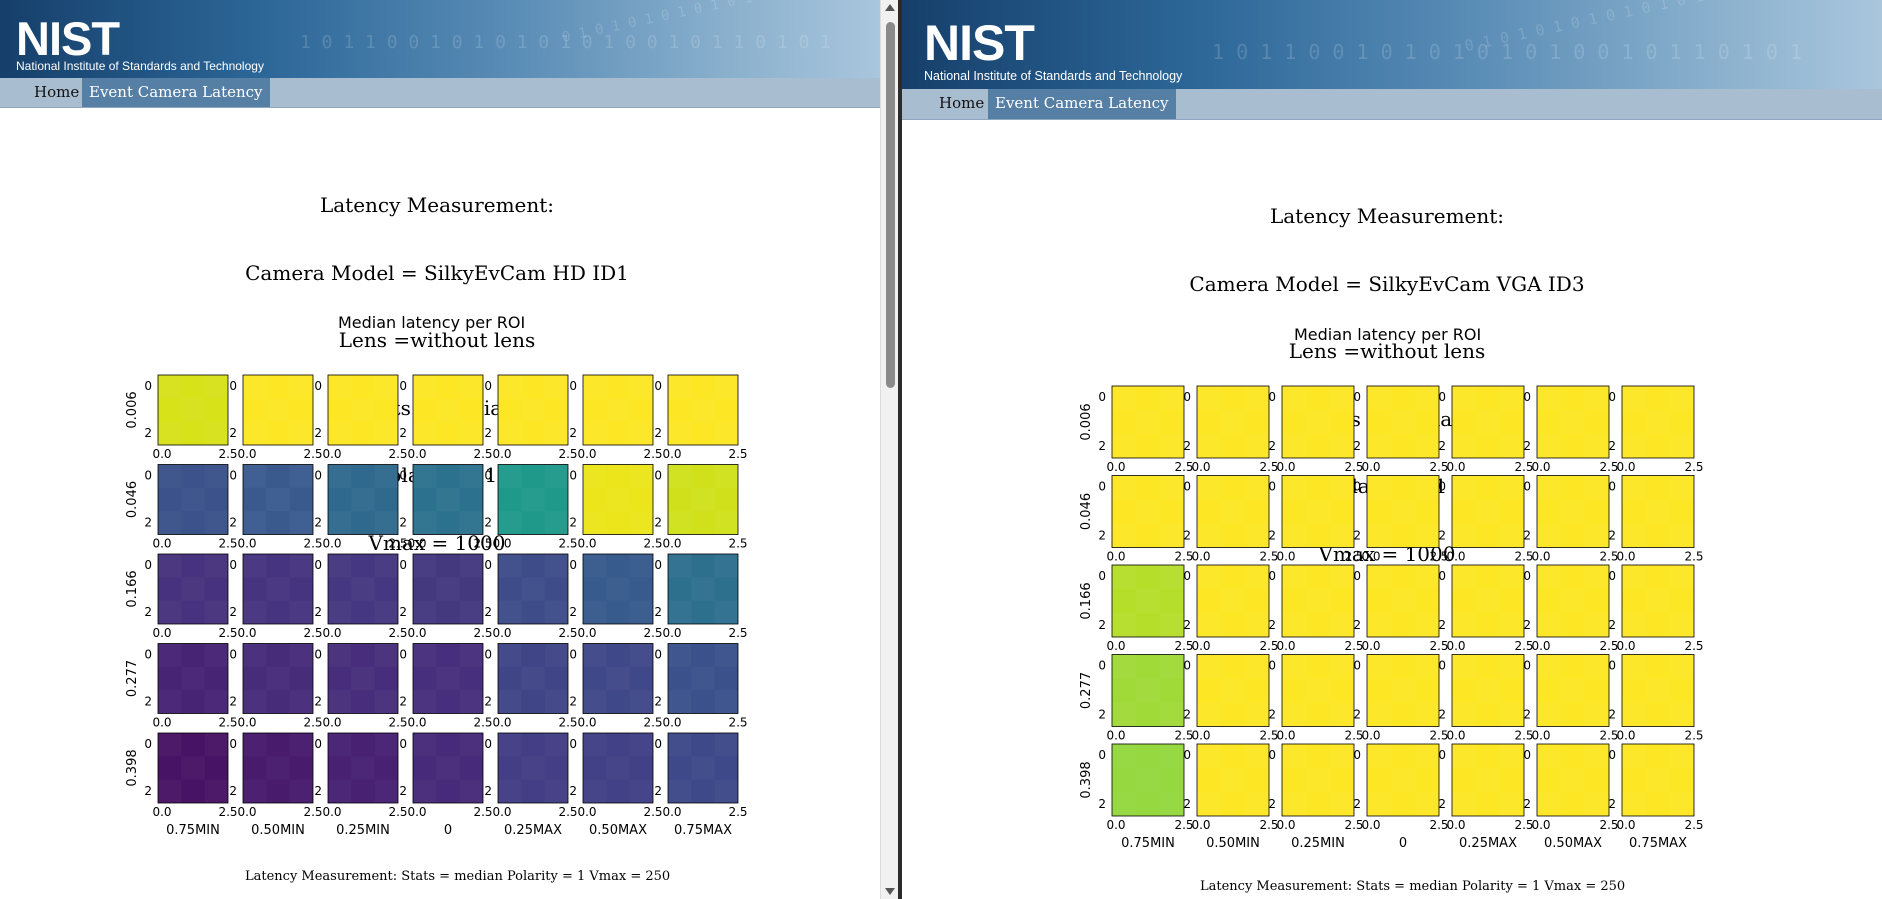 The width and height of the screenshot is (1882, 899). I want to click on left-scrollbar, so click(889, 449).